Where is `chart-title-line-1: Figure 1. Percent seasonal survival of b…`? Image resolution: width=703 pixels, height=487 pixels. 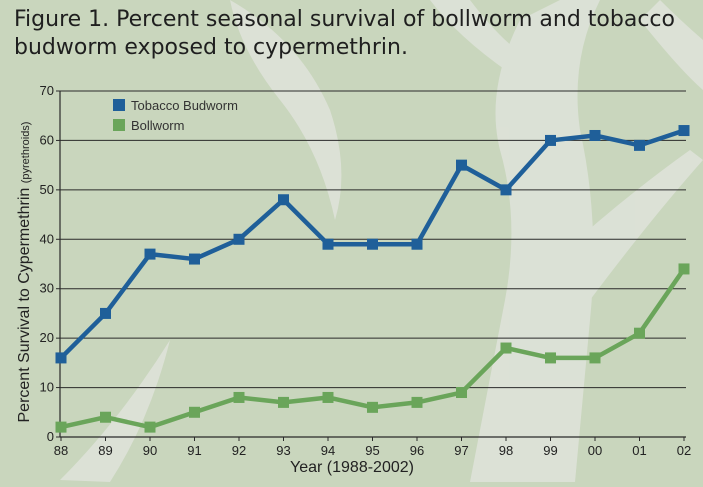 chart-title-line-1: Figure 1. Percent seasonal survival of b… is located at coordinates (344, 19).